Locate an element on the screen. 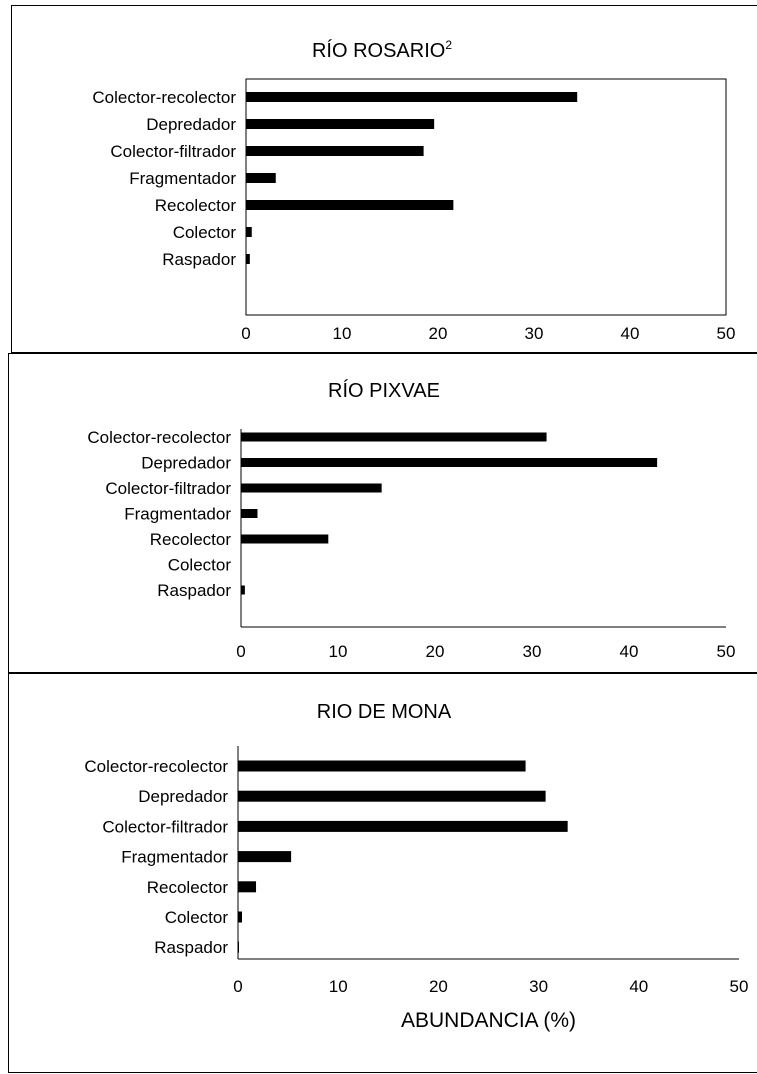 This screenshot has width=757, height=1074. chart-title: RÍO PIXVAE is located at coordinates (384, 390).